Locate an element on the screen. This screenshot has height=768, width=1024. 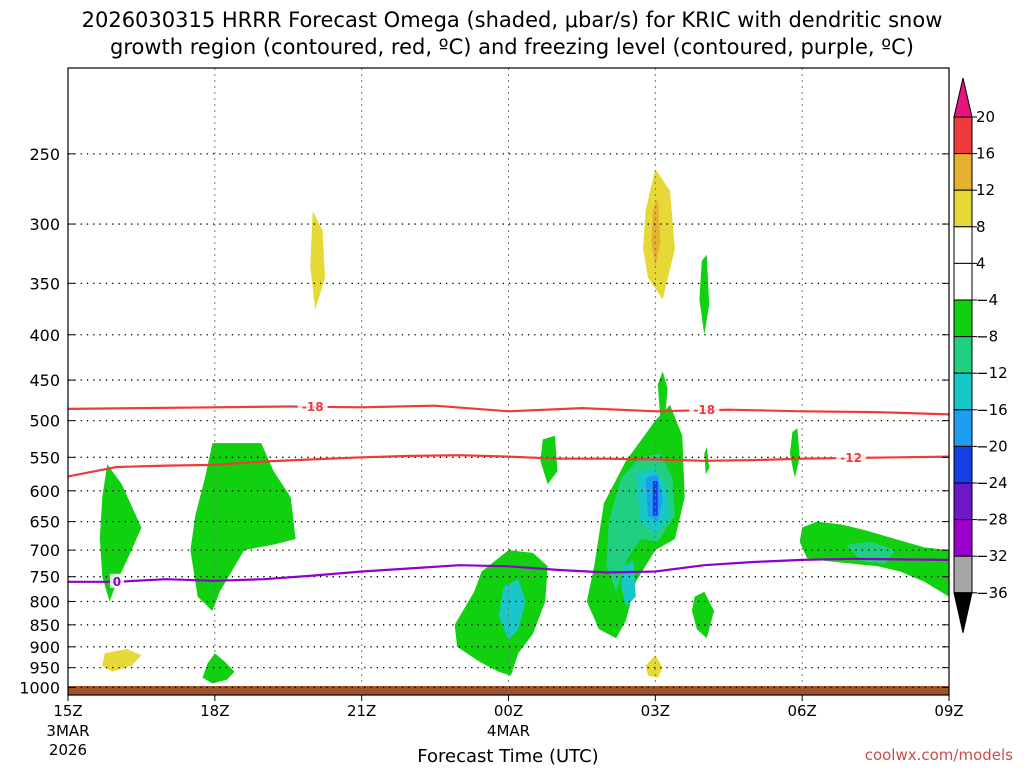
y-tick-label-1000: 1000 is located at coordinates (39, 687).